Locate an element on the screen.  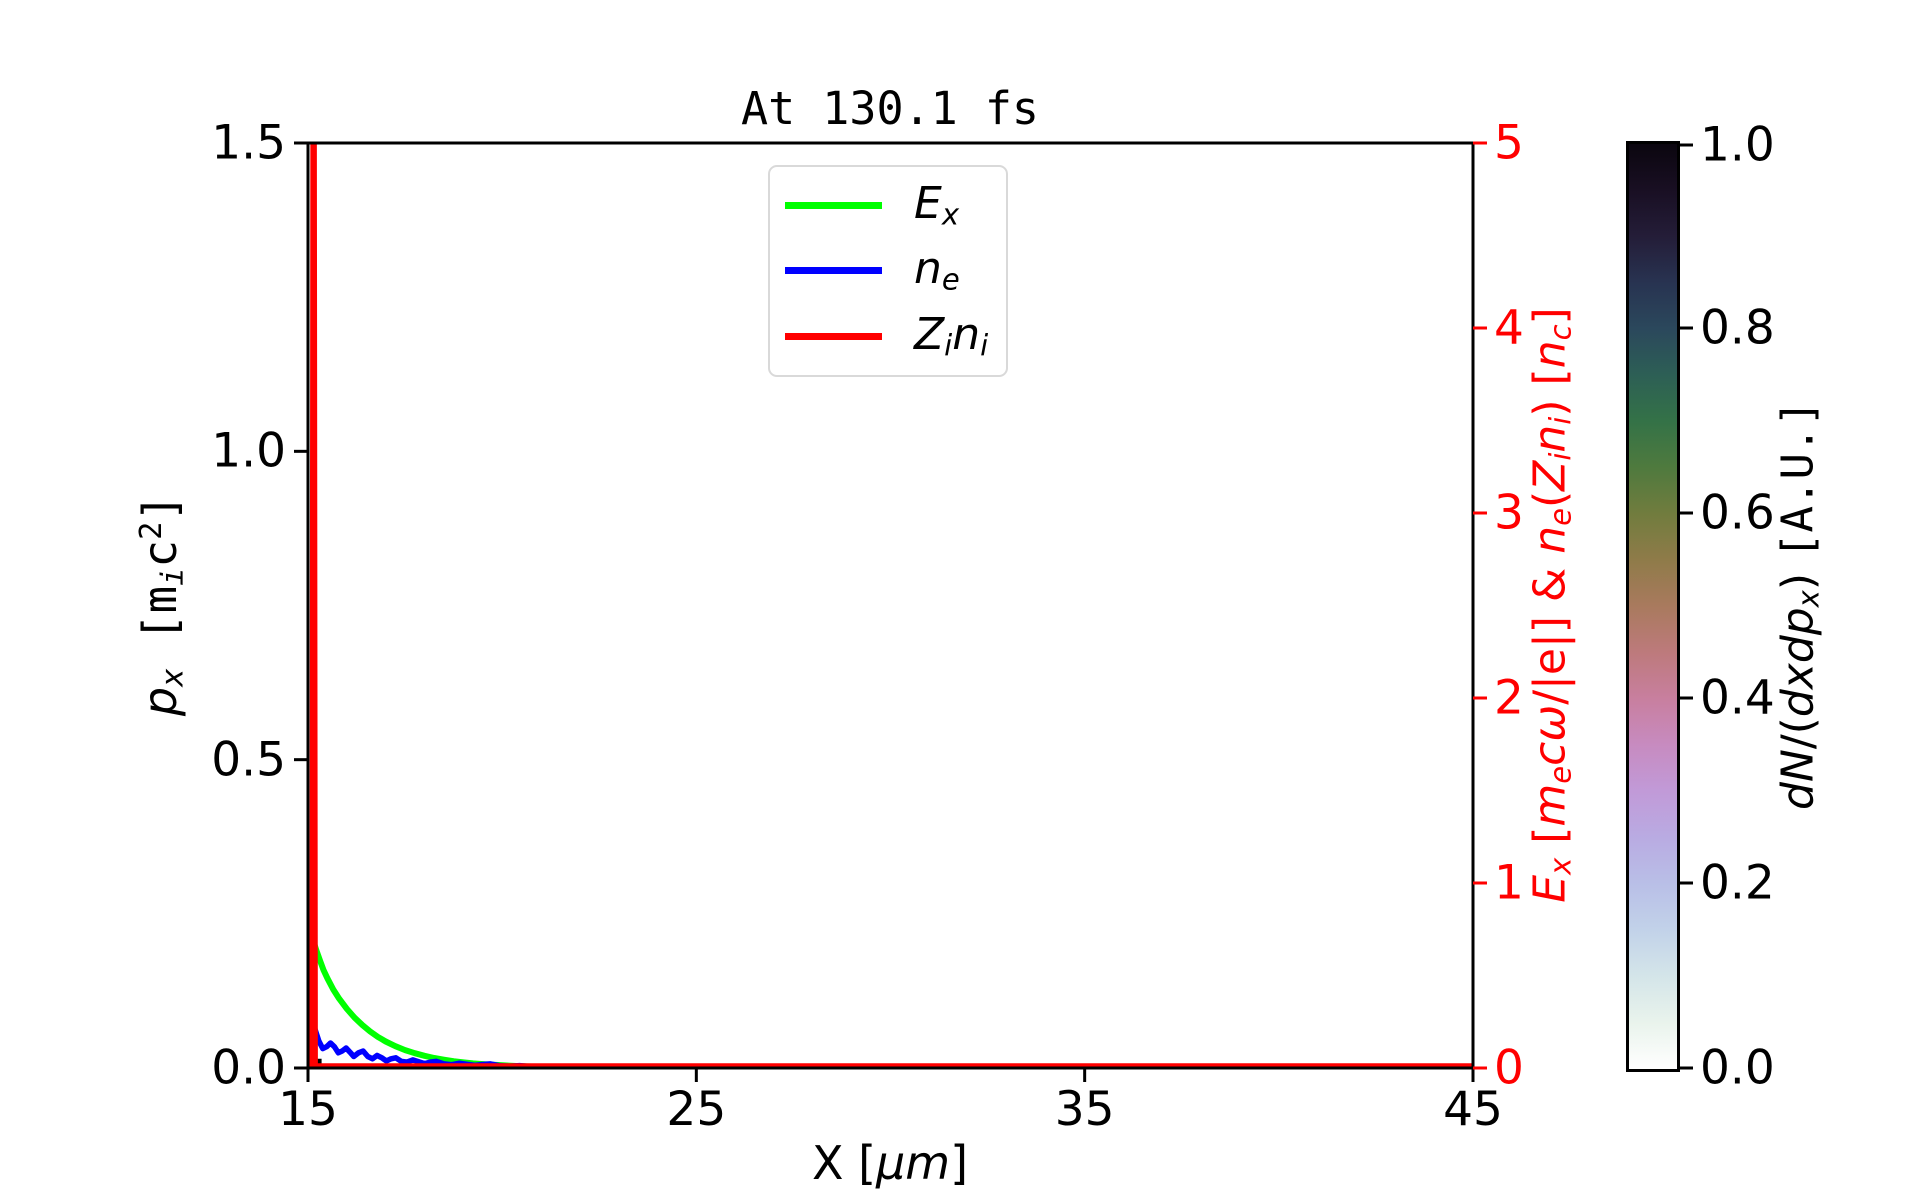
label-segment: [m is located at coordinates (160, 627).